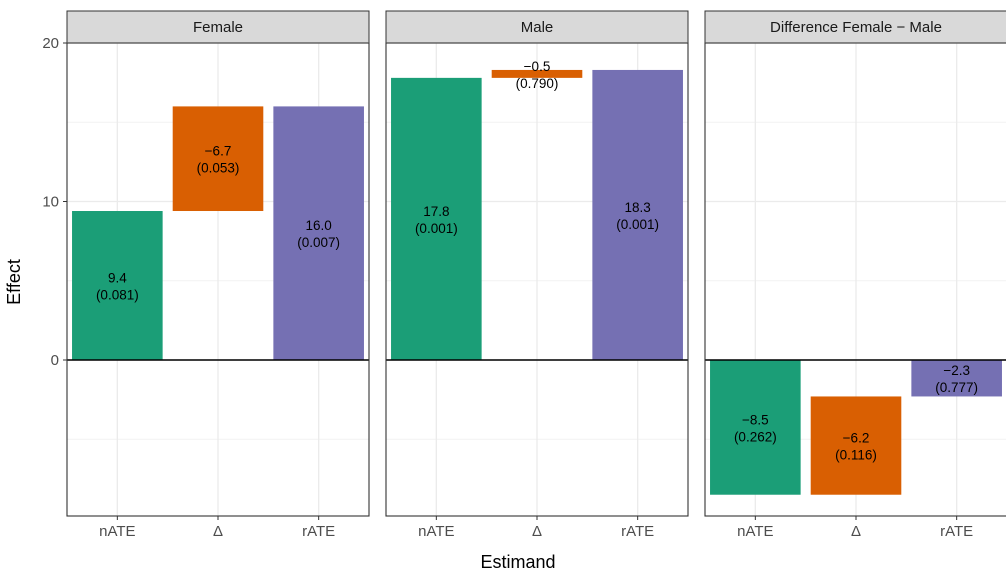 The height and width of the screenshot is (575, 1006). Describe the element at coordinates (117, 295) in the screenshot. I see `bar-pvalue-label: (0.081)` at that location.